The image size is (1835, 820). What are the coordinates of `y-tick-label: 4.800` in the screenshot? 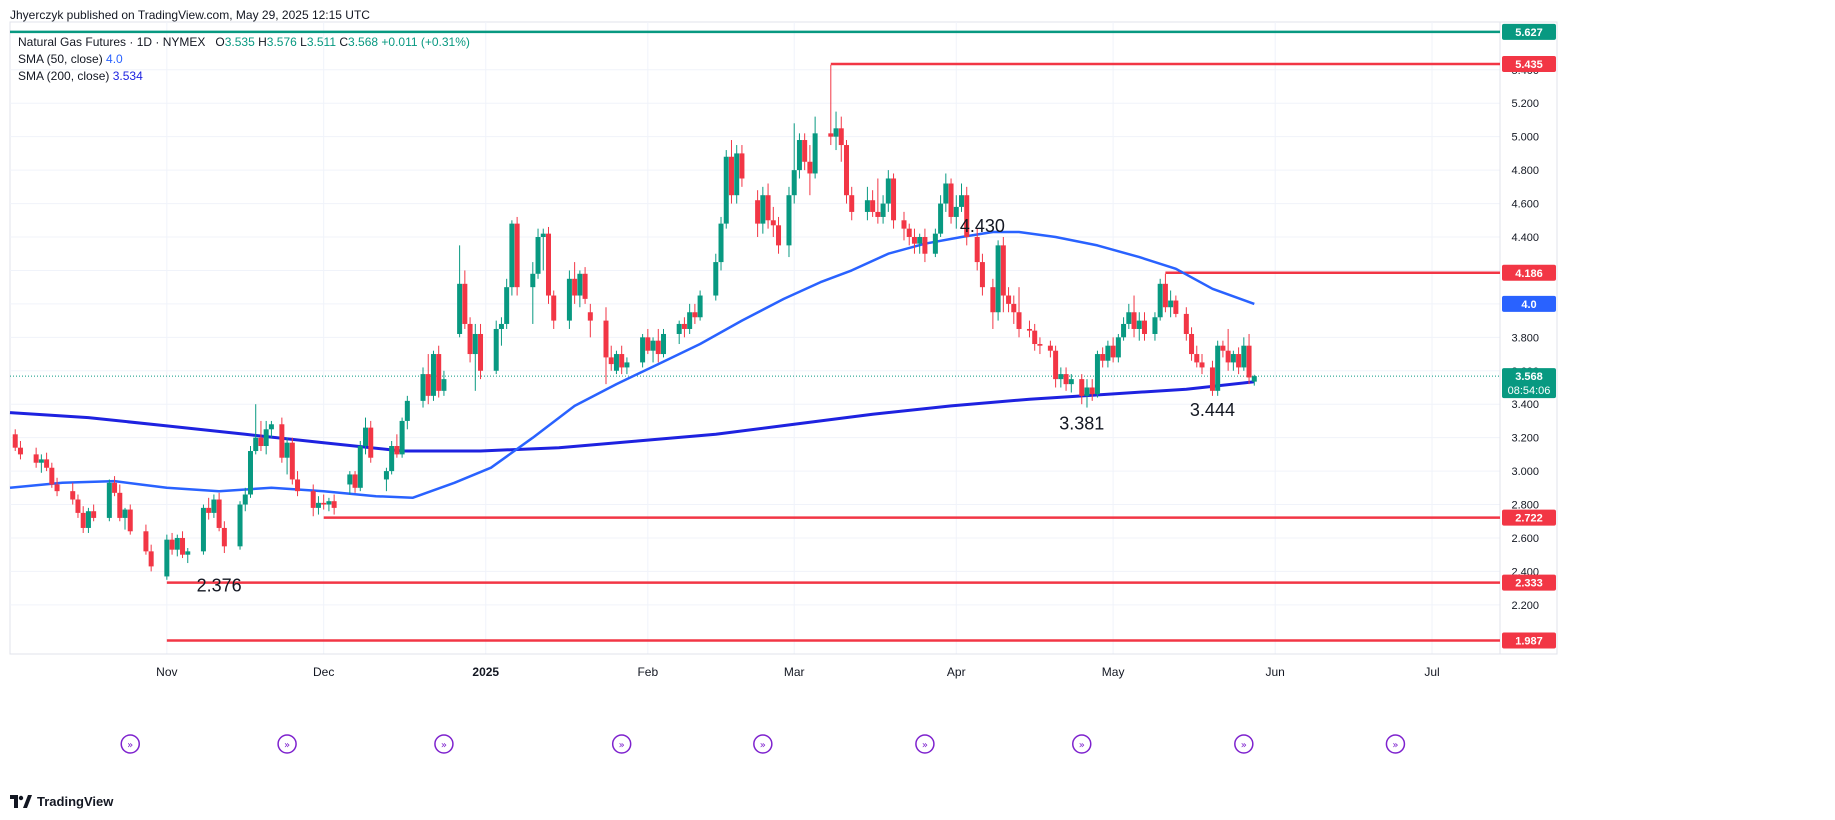 It's located at (1525, 171).